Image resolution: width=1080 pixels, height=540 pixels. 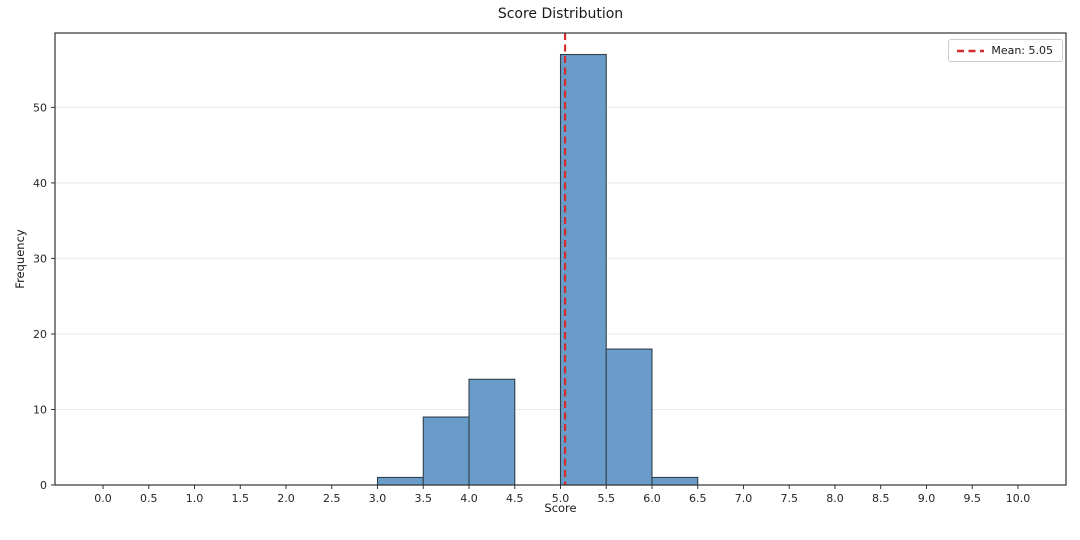 I want to click on y-tick-label: 50, so click(x=40, y=107).